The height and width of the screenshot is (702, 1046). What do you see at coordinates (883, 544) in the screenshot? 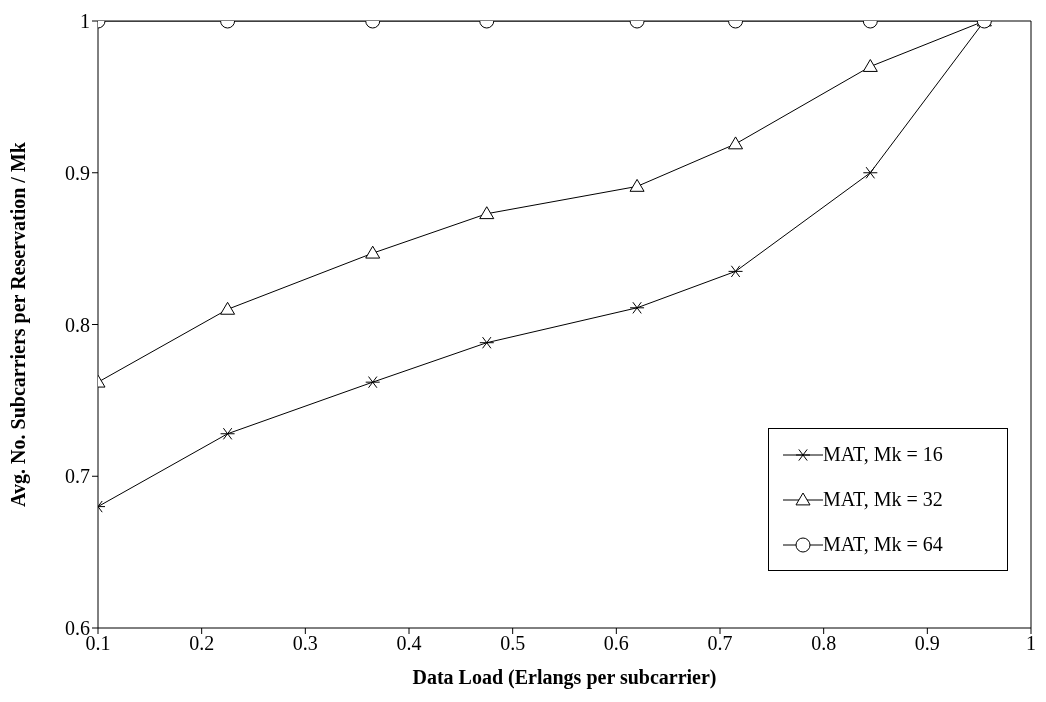
I see `legend-label: MAT, Mk = 64` at bounding box center [883, 544].